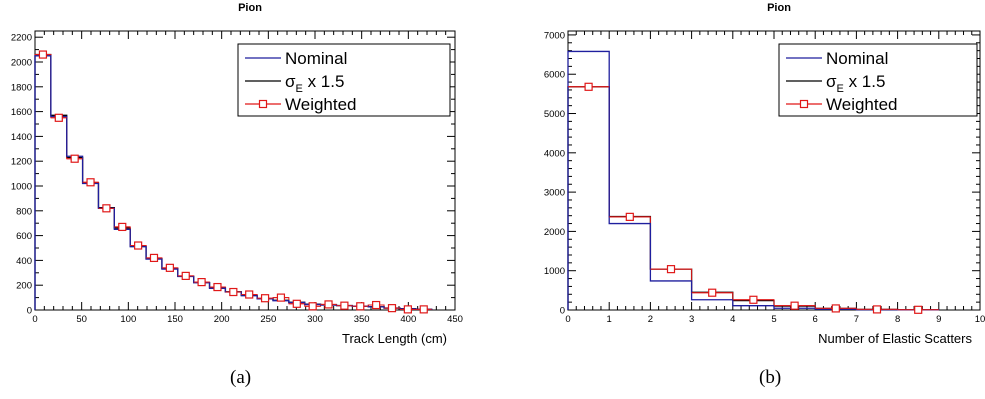 The height and width of the screenshot is (399, 985). What do you see at coordinates (24, 261) in the screenshot?
I see `y-tick-label: 400` at bounding box center [24, 261].